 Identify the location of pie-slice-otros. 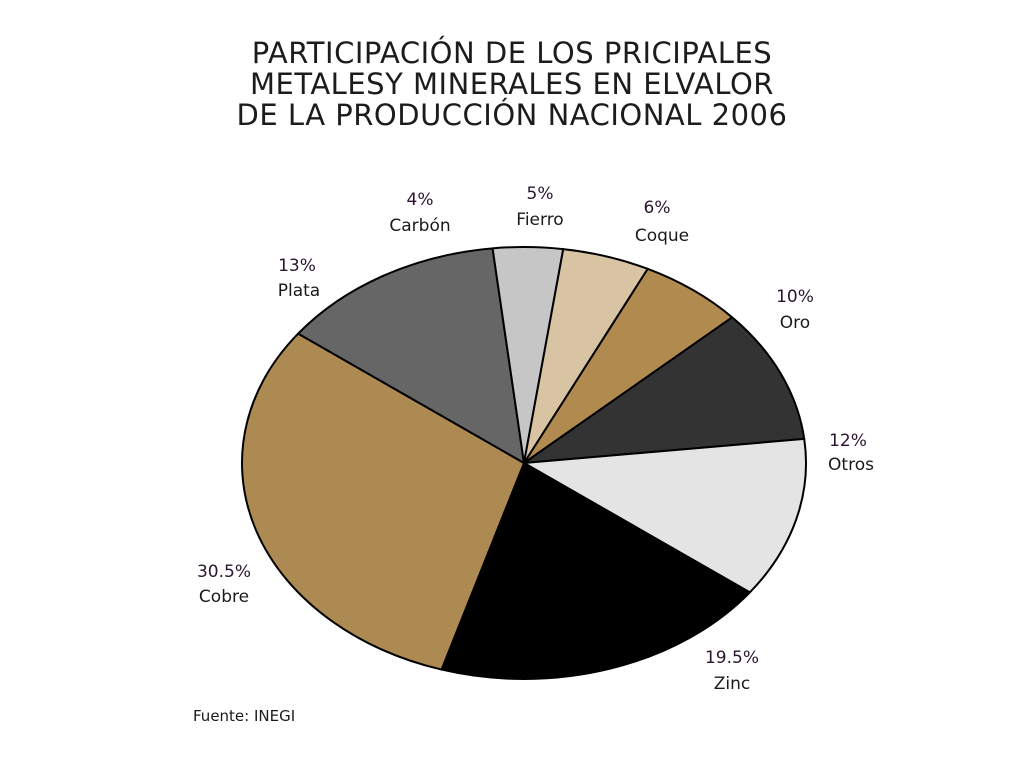
(665, 515).